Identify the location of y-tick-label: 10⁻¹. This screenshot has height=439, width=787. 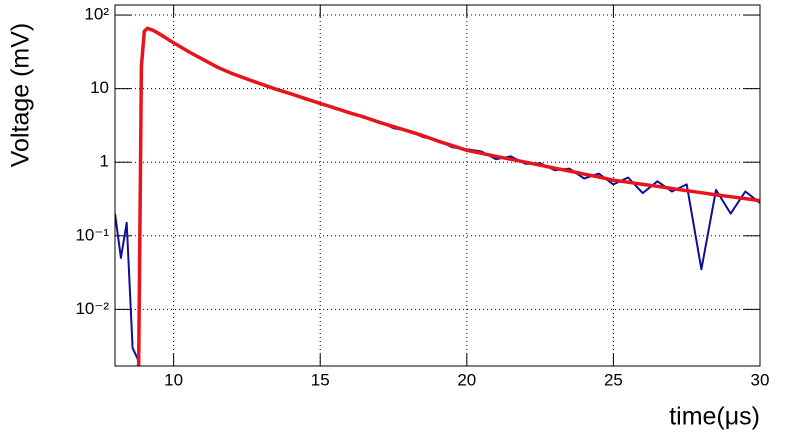
(92, 234).